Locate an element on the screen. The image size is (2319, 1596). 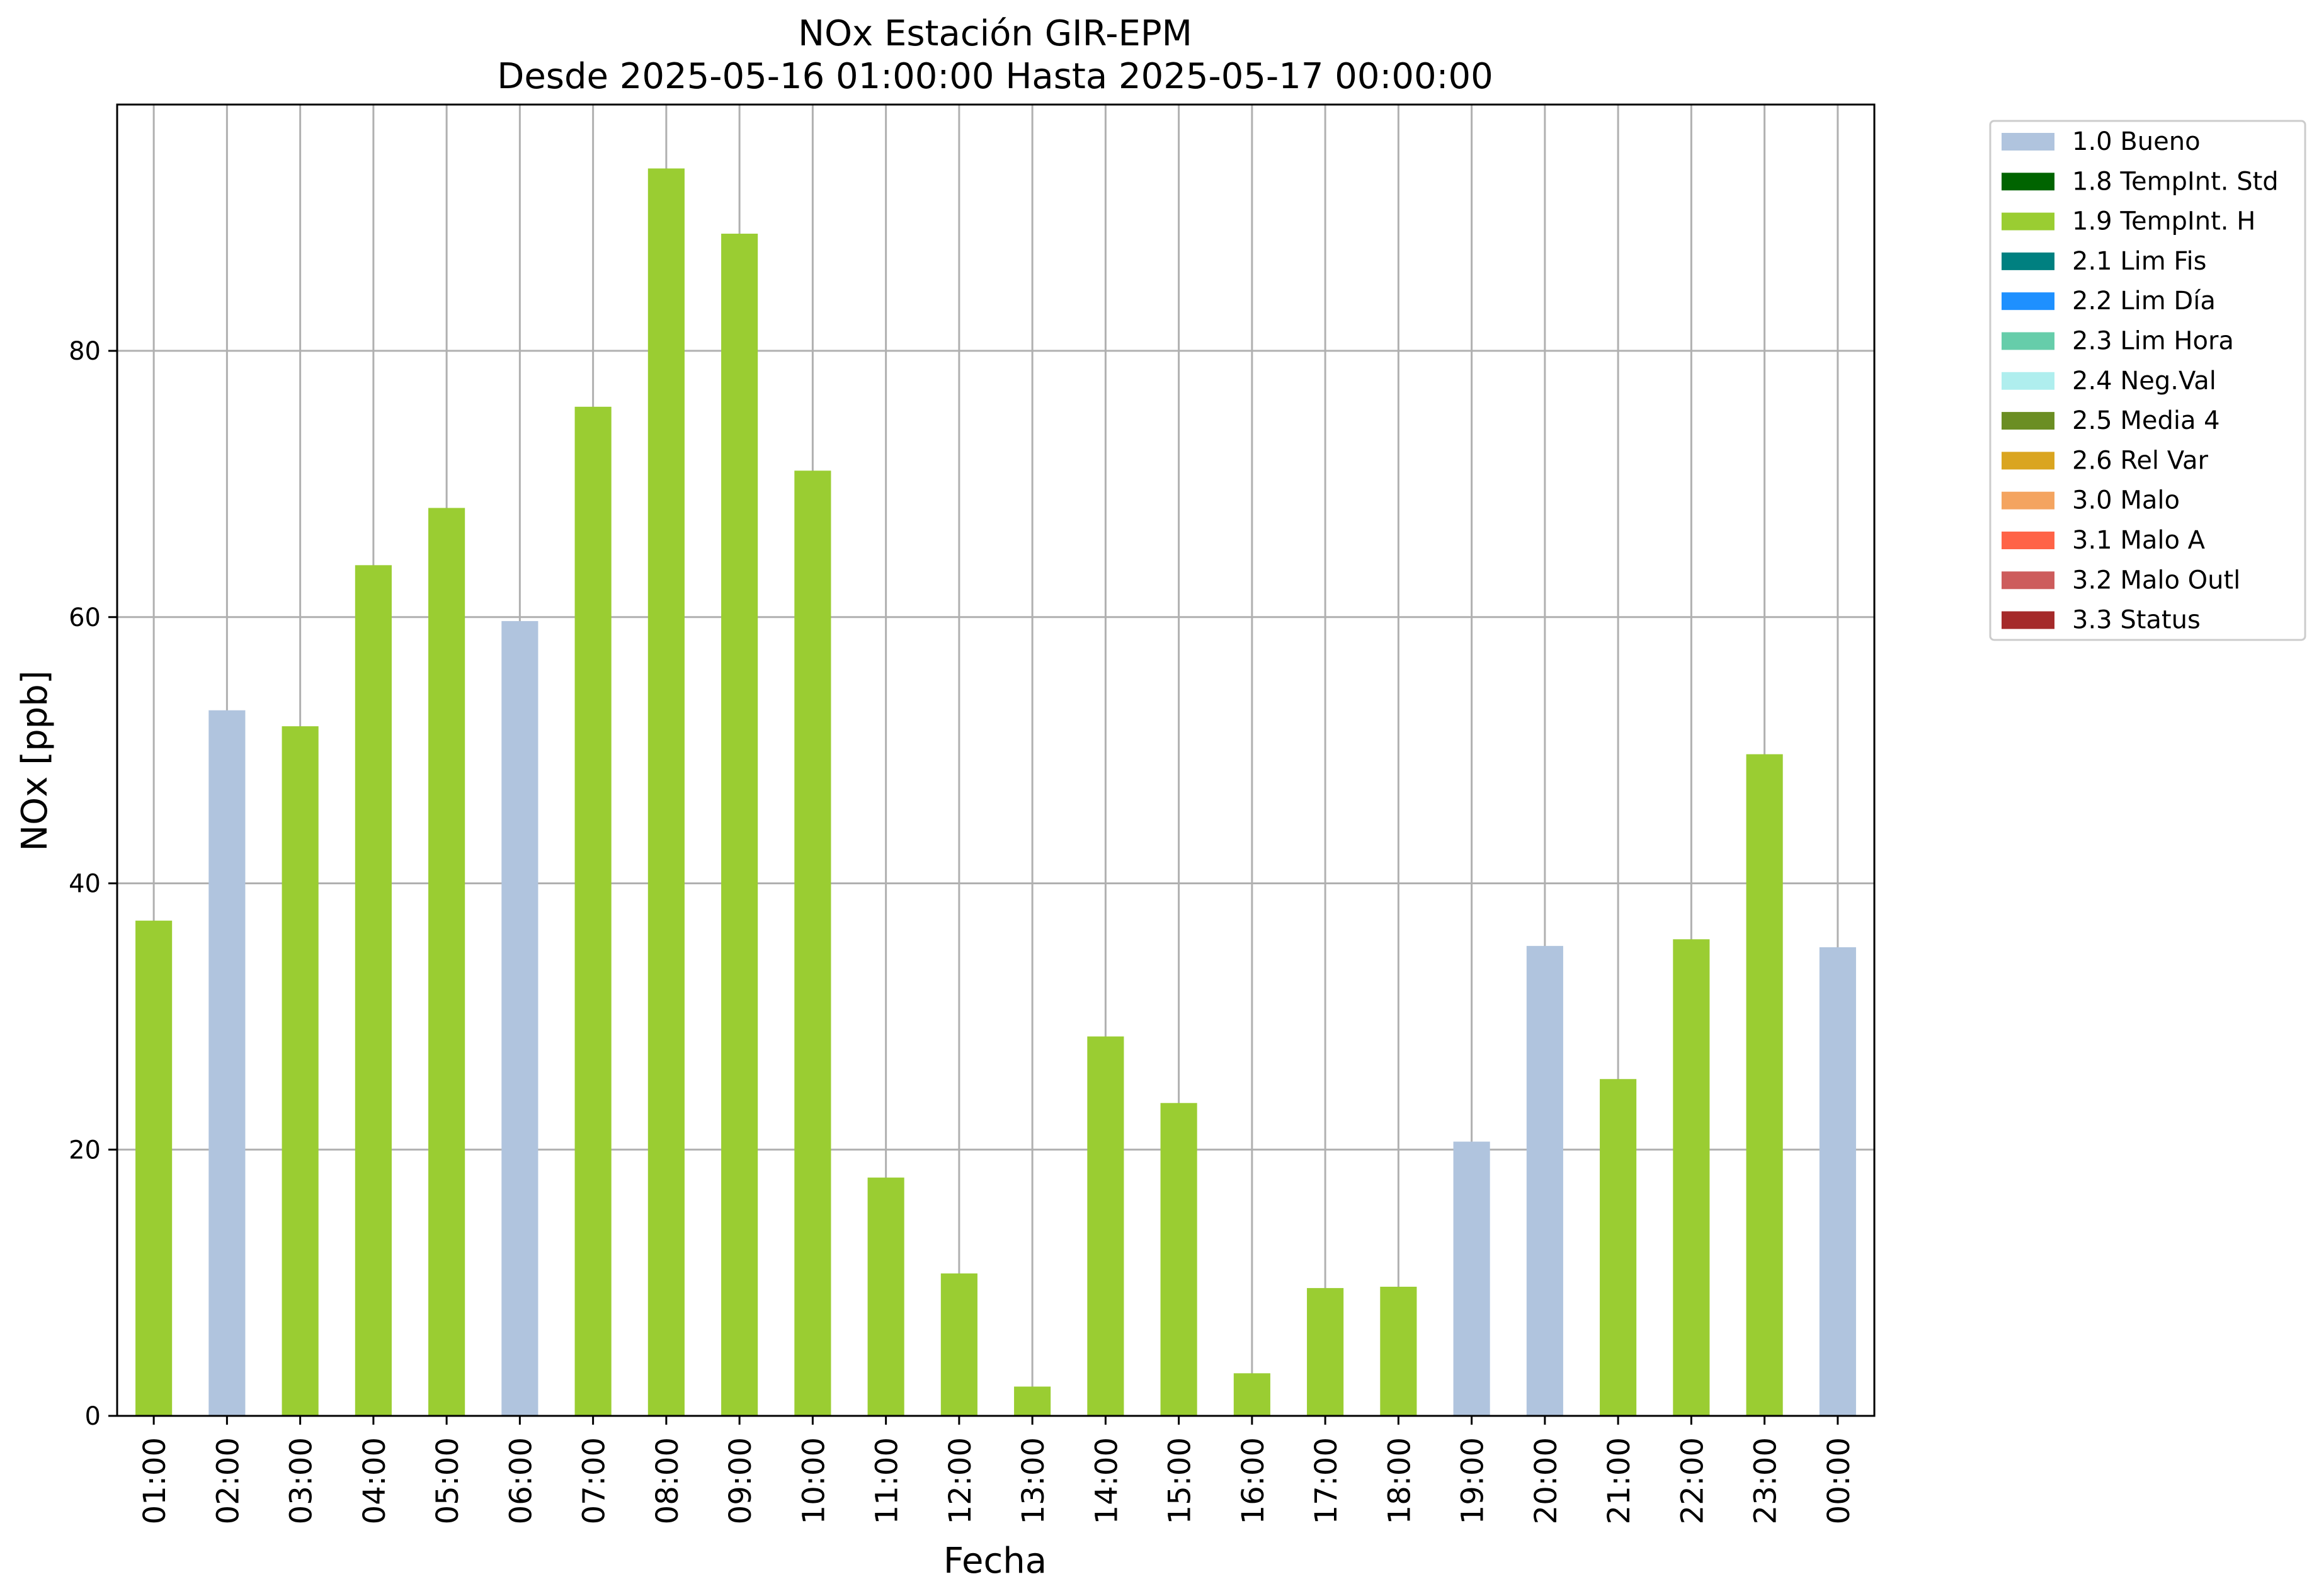
legend-label: 3.0 Malo is located at coordinates (2126, 500).